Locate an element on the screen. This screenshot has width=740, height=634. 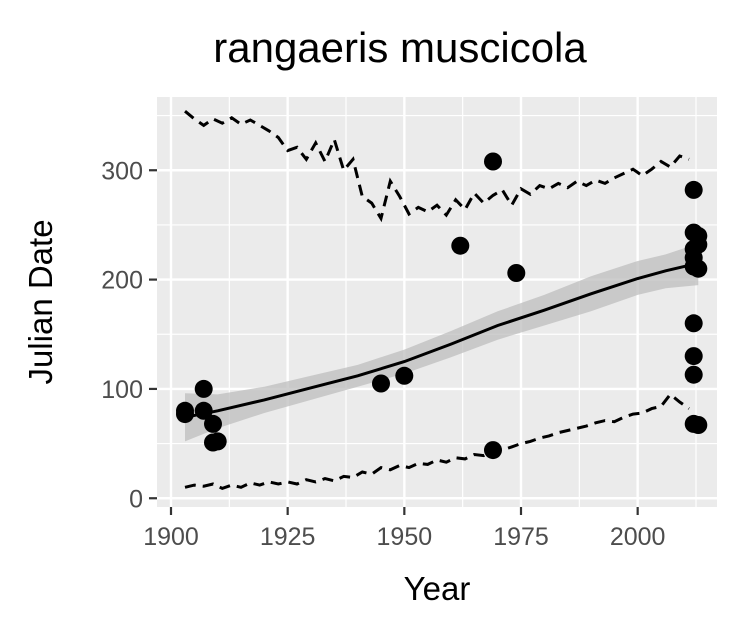
x-tick-label: 1900 is located at coordinates (171, 537).